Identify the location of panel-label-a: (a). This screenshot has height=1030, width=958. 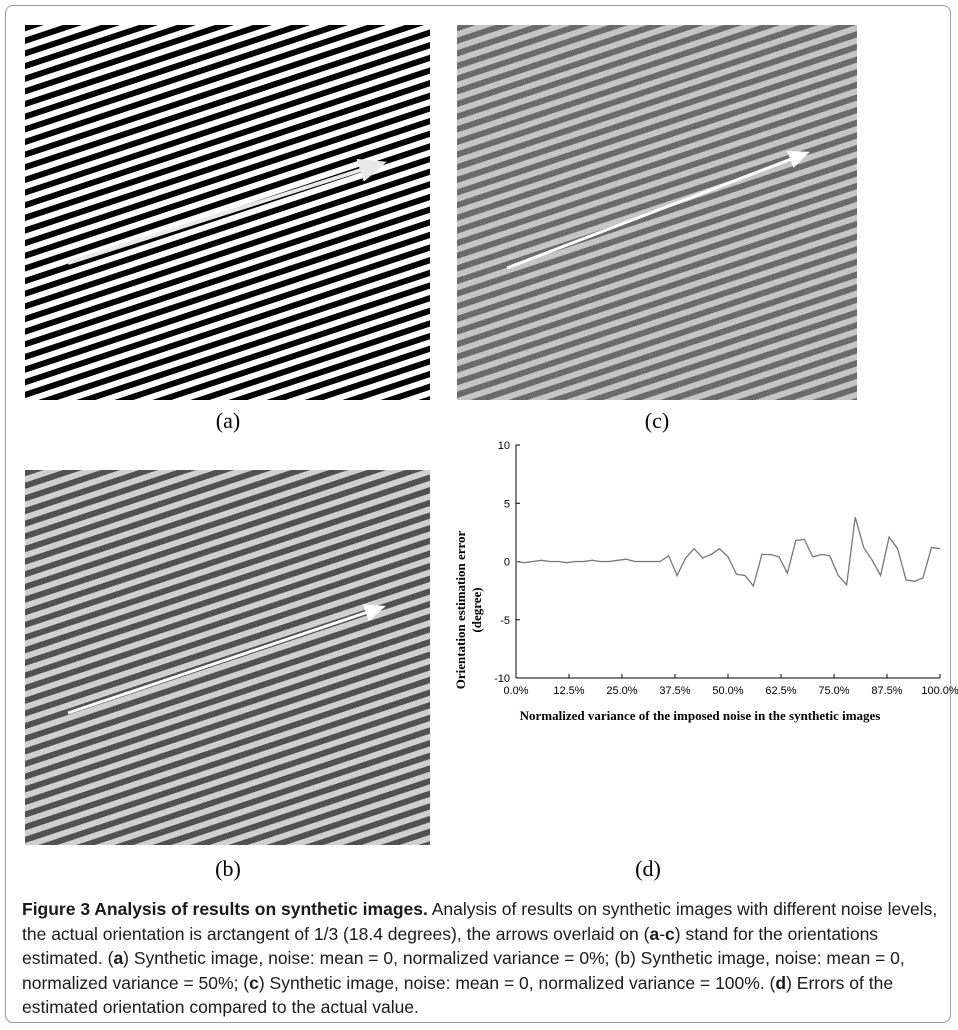
(228, 420).